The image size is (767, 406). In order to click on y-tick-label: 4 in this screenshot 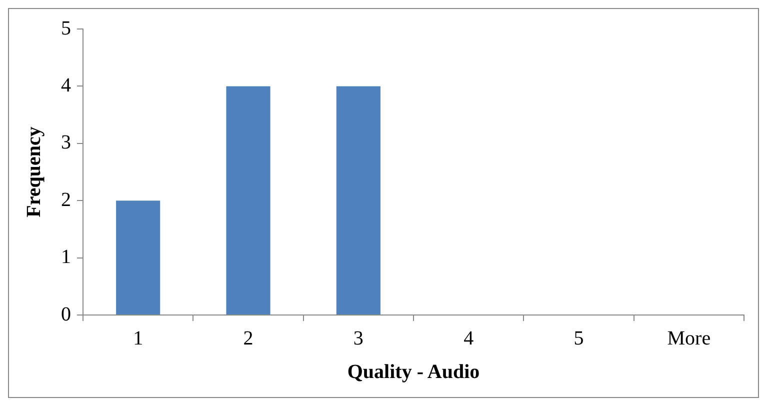, I will do `click(66, 85)`.